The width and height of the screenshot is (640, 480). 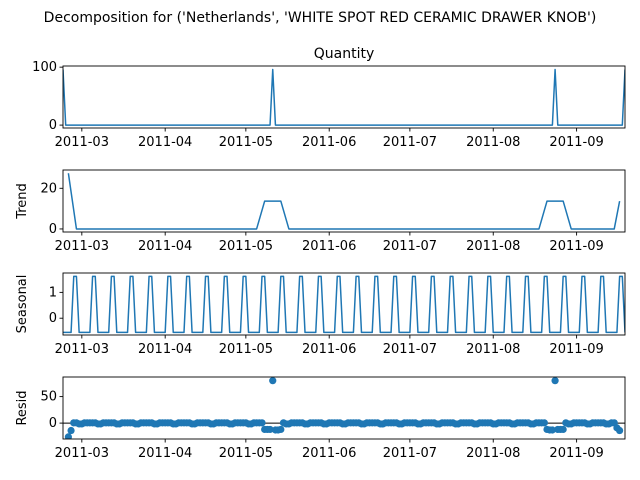 What do you see at coordinates (22, 407) in the screenshot?
I see `y-axis-label: Resid` at bounding box center [22, 407].